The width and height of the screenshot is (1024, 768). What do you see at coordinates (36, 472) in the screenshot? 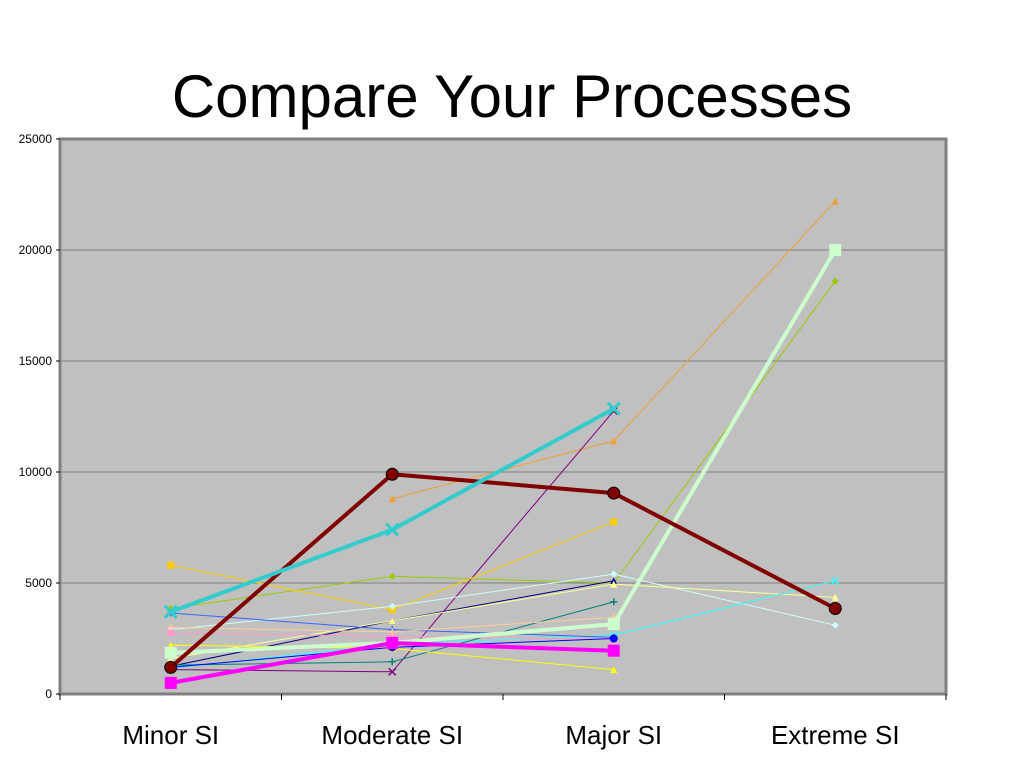
I see `y-tick-label: 10000` at bounding box center [36, 472].